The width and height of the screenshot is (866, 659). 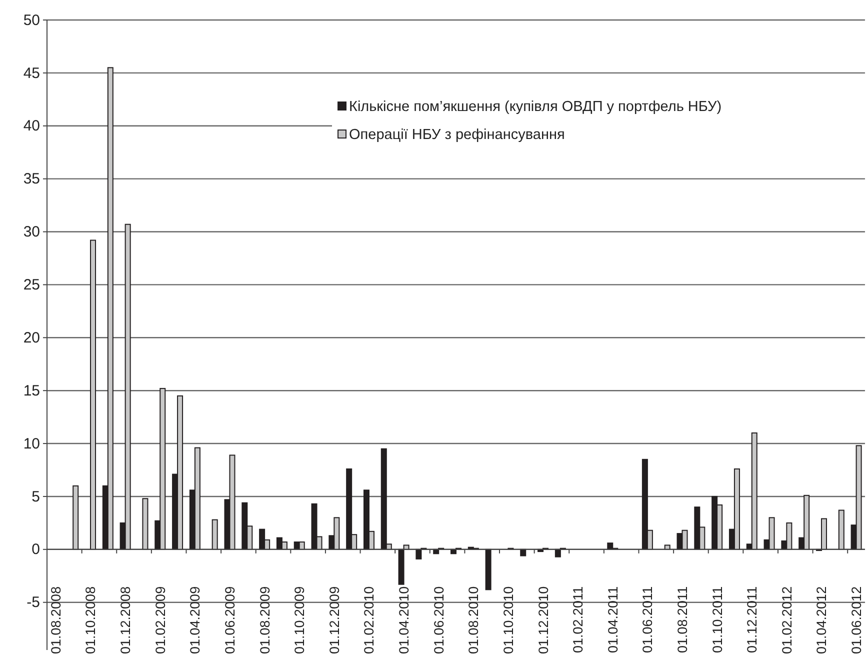 I want to click on x-tick-label: 01.06.2010, so click(x=438, y=620).